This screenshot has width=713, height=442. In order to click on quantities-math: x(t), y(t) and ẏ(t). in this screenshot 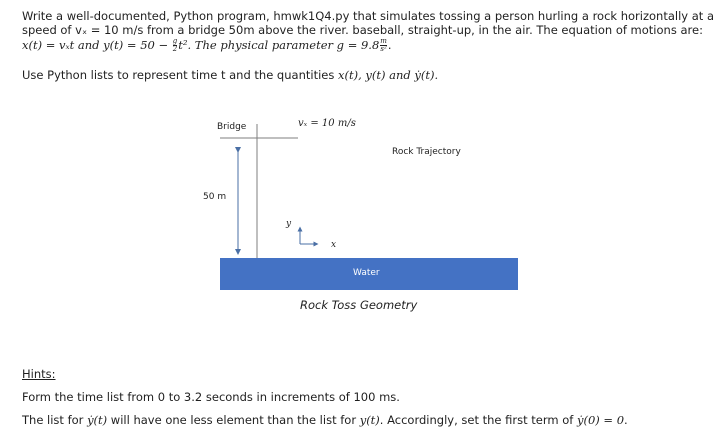, I will do `click(388, 75)`.